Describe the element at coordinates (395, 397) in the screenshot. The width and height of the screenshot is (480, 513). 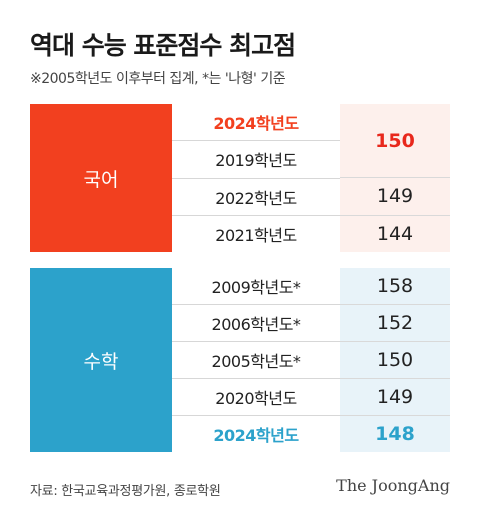
I see `math-score-149: 149` at that location.